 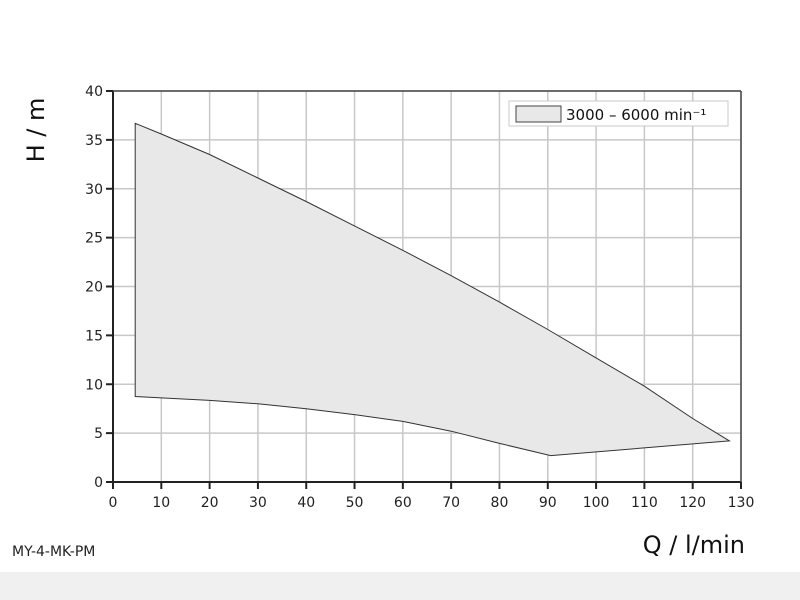 What do you see at coordinates (36, 130) in the screenshot?
I see `y-axis-label: H / m` at bounding box center [36, 130].